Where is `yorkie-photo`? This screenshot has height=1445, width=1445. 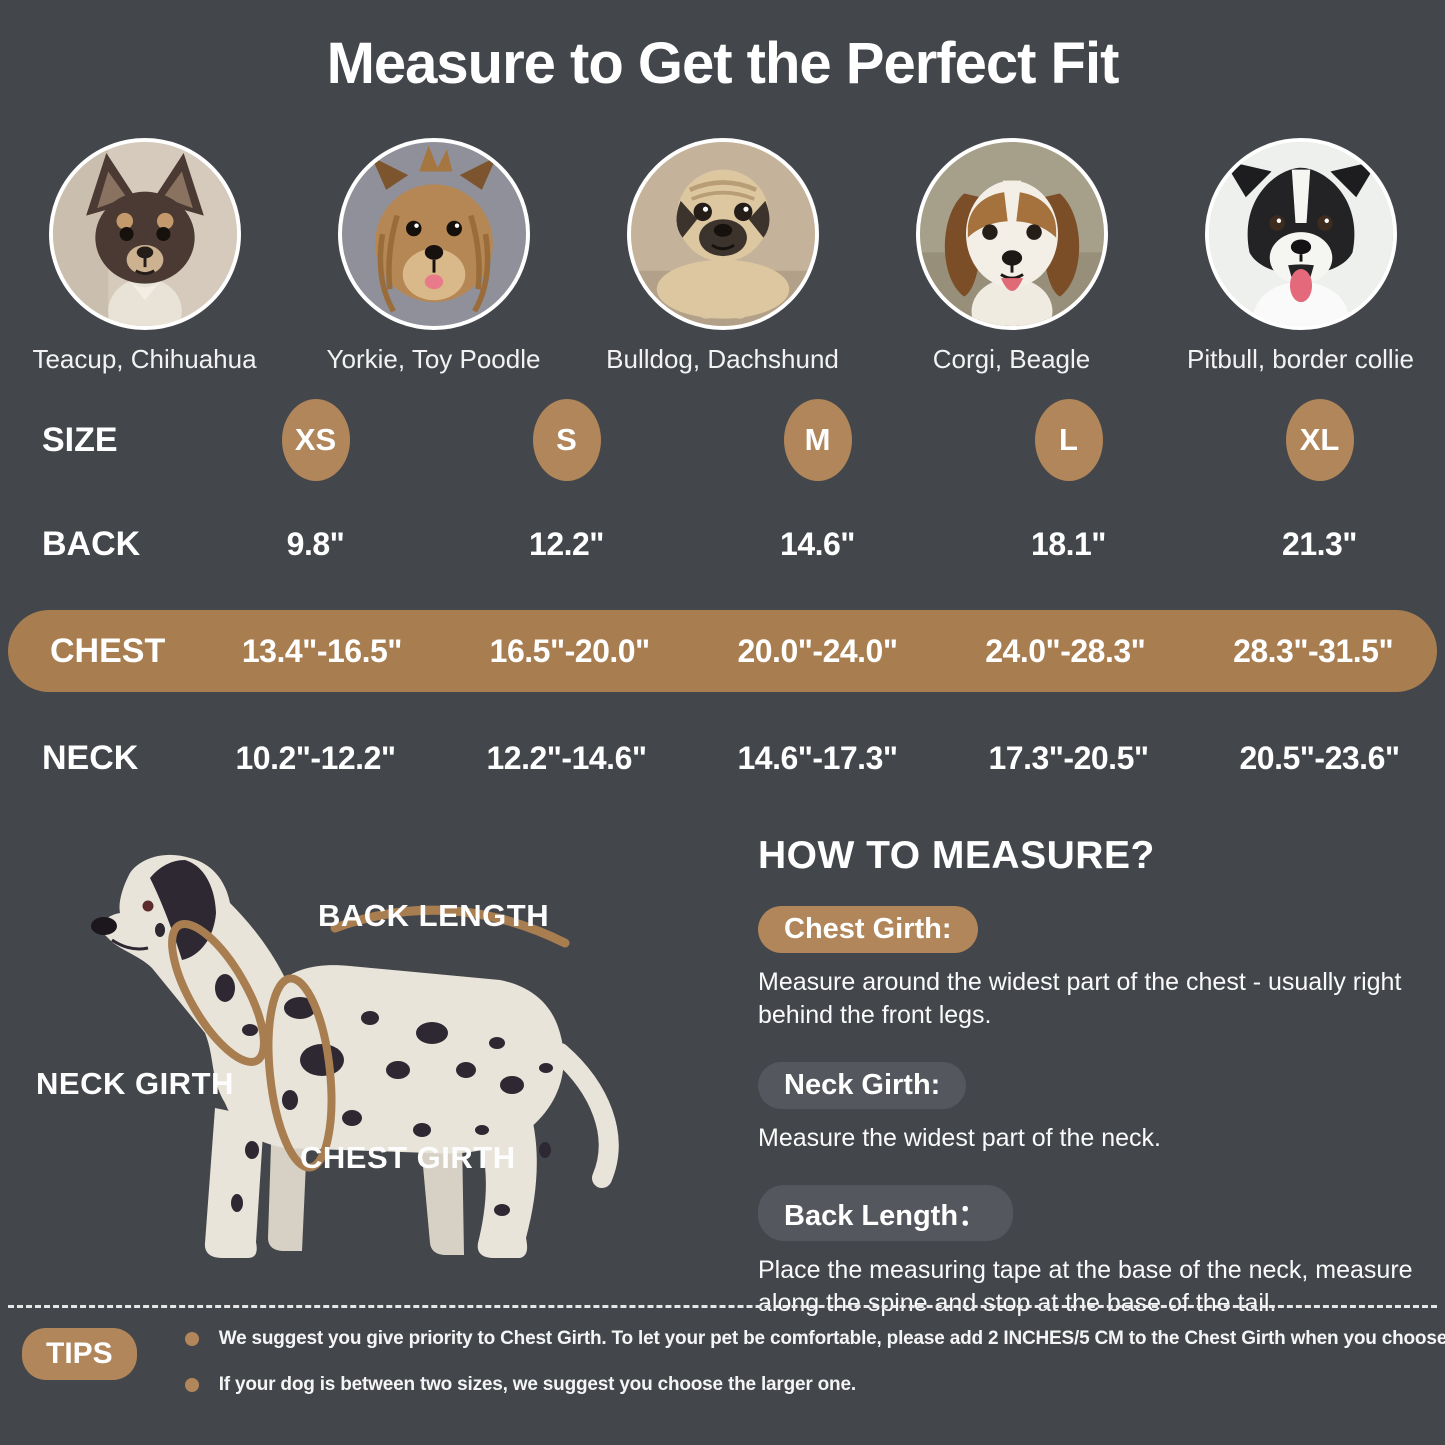 yorkie-photo is located at coordinates (433, 234).